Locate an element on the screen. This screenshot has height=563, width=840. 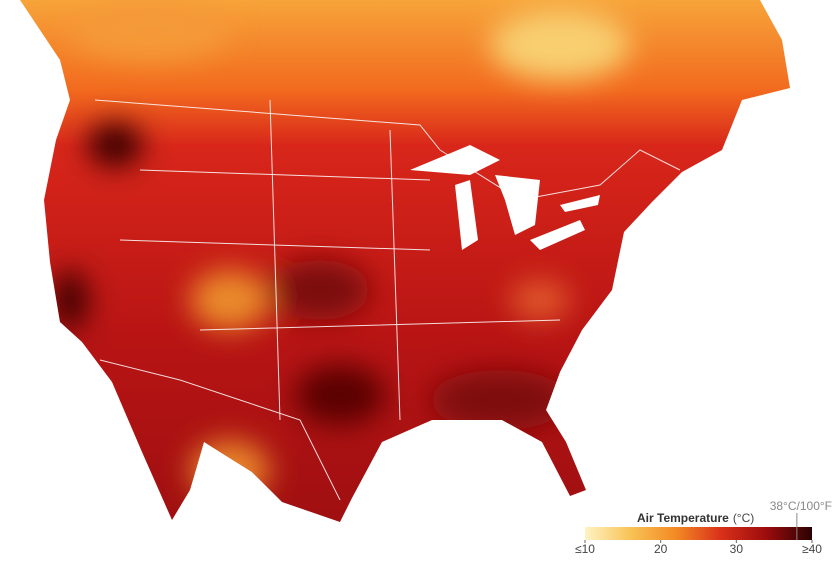
tick-label: 30 is located at coordinates (737, 549).